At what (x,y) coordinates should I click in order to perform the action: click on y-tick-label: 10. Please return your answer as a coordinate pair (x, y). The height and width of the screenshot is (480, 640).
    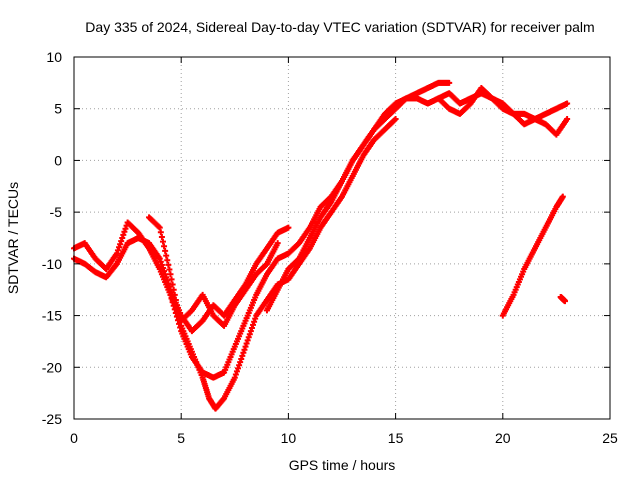
    Looking at the image, I should click on (54, 57).